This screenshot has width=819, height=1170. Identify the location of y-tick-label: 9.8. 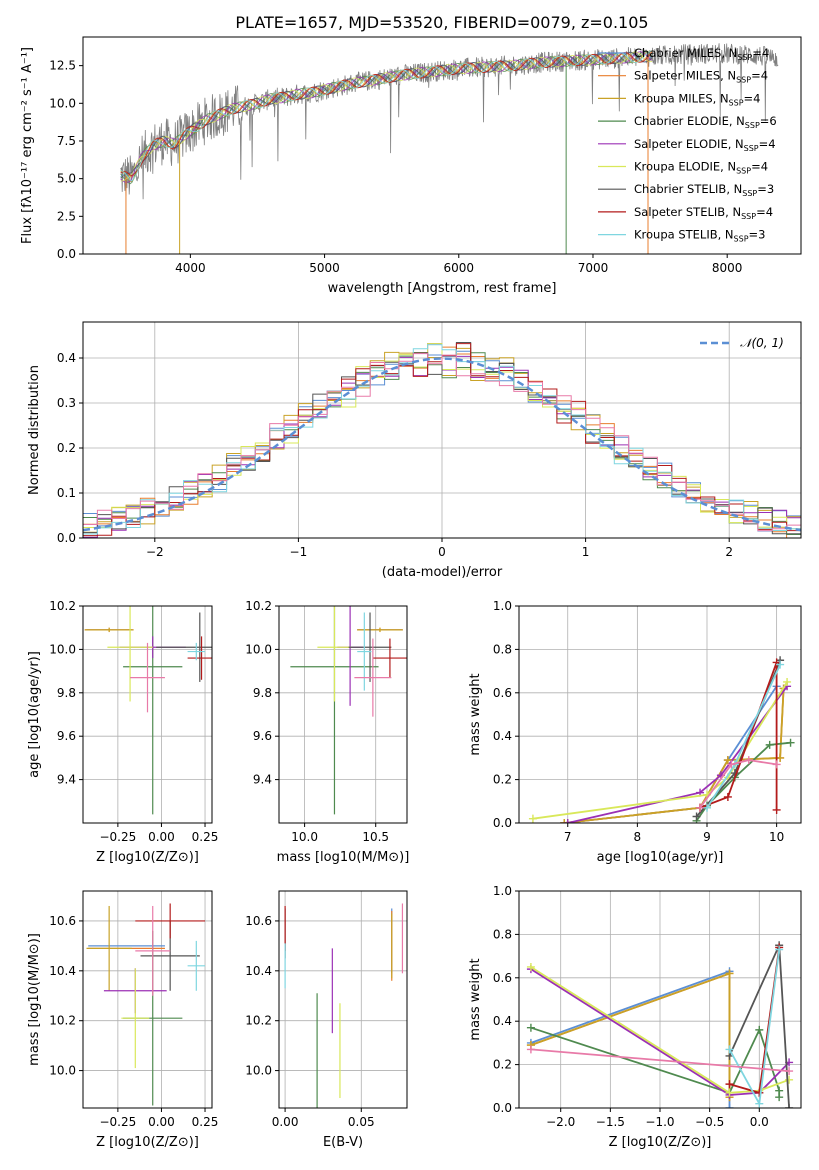
(66, 693).